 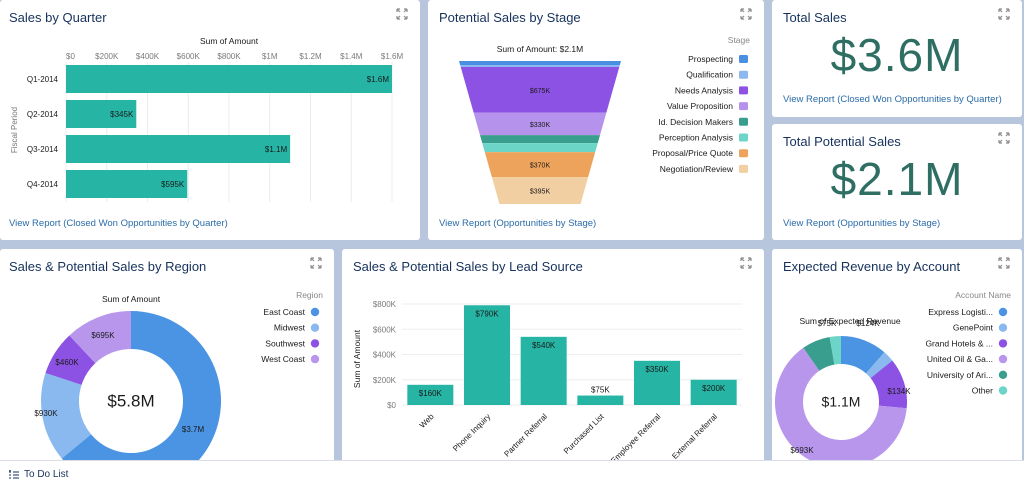 What do you see at coordinates (309, 295) in the screenshot?
I see `legend-title: Region` at bounding box center [309, 295].